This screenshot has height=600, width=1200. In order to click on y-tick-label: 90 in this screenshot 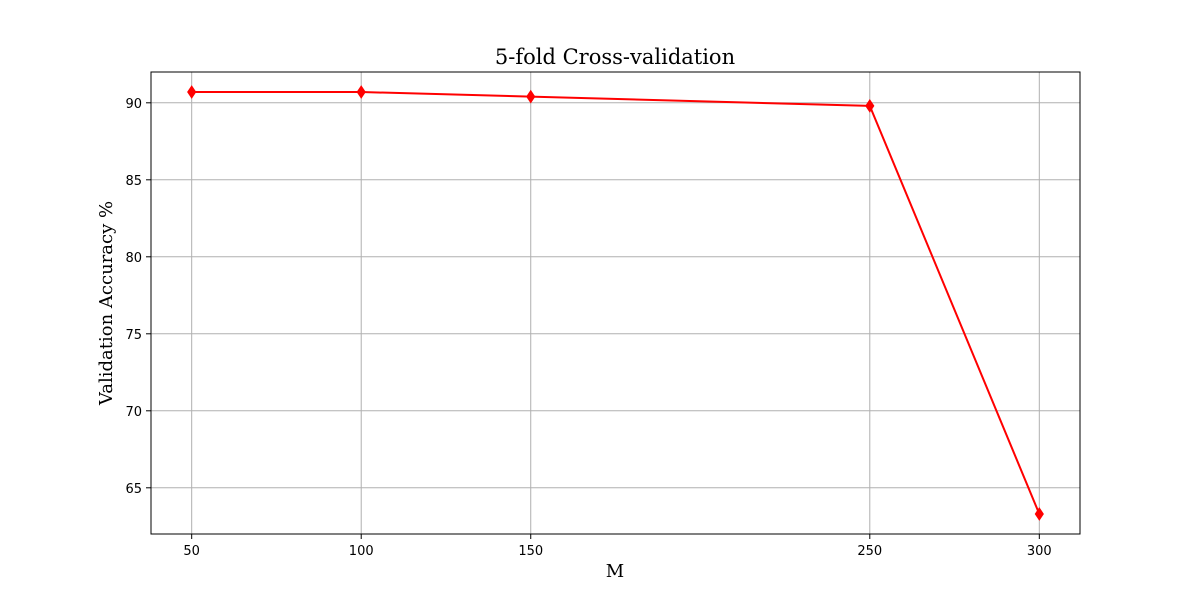, I will do `click(133, 104)`.